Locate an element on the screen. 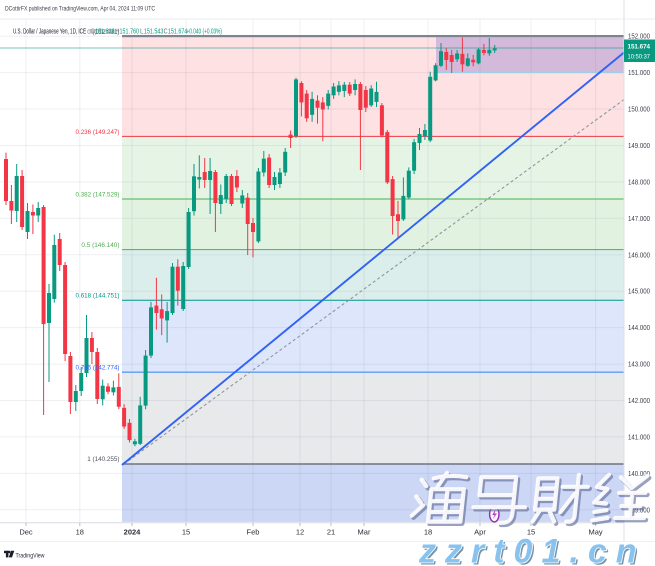 The width and height of the screenshot is (655, 566). svg-text: 0.5 (146.140) is located at coordinates (100, 245).